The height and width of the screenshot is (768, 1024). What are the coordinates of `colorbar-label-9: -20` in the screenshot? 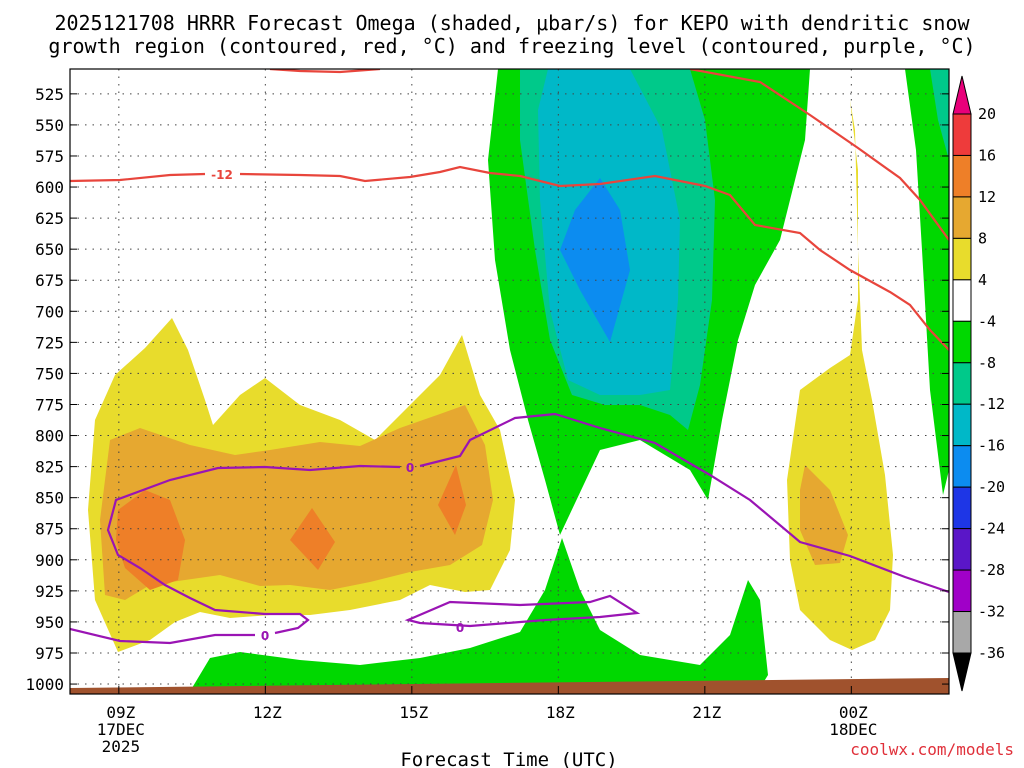 It's located at (991, 487).